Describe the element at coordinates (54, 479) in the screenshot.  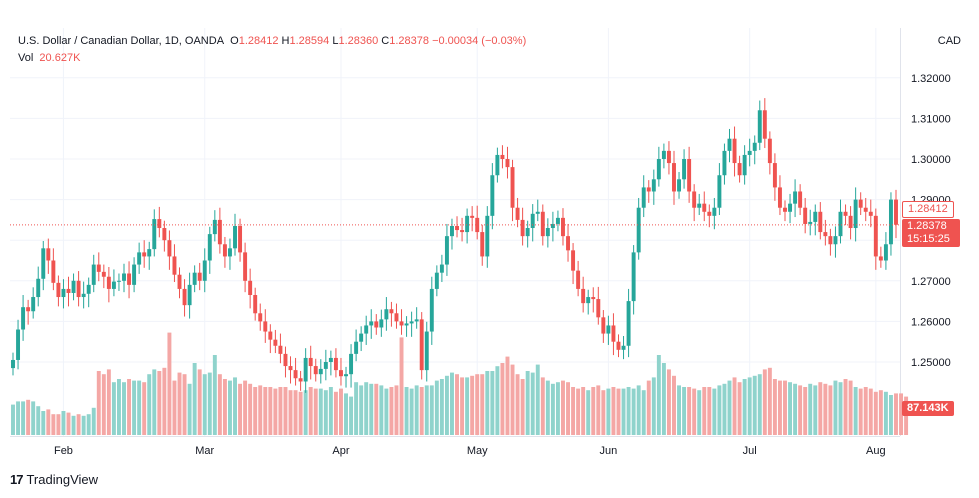
I see `tradingview-brand: 17 TradingView` at that location.